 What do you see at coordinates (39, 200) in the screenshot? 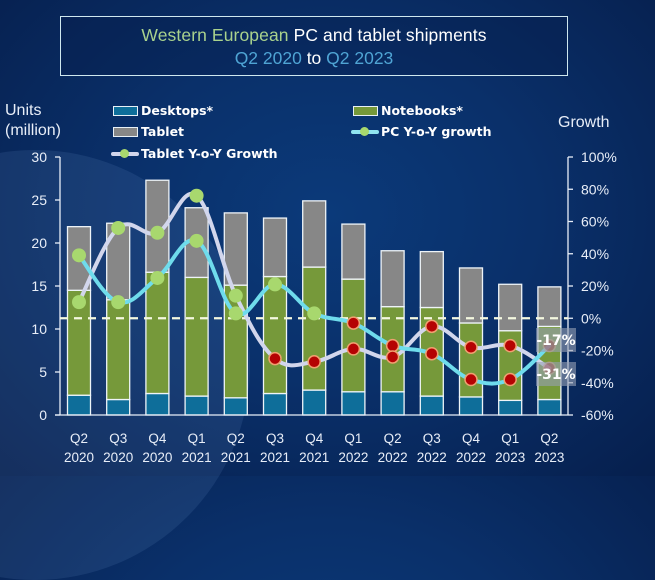
I see `left-axis-tick-label: 25` at bounding box center [39, 200].